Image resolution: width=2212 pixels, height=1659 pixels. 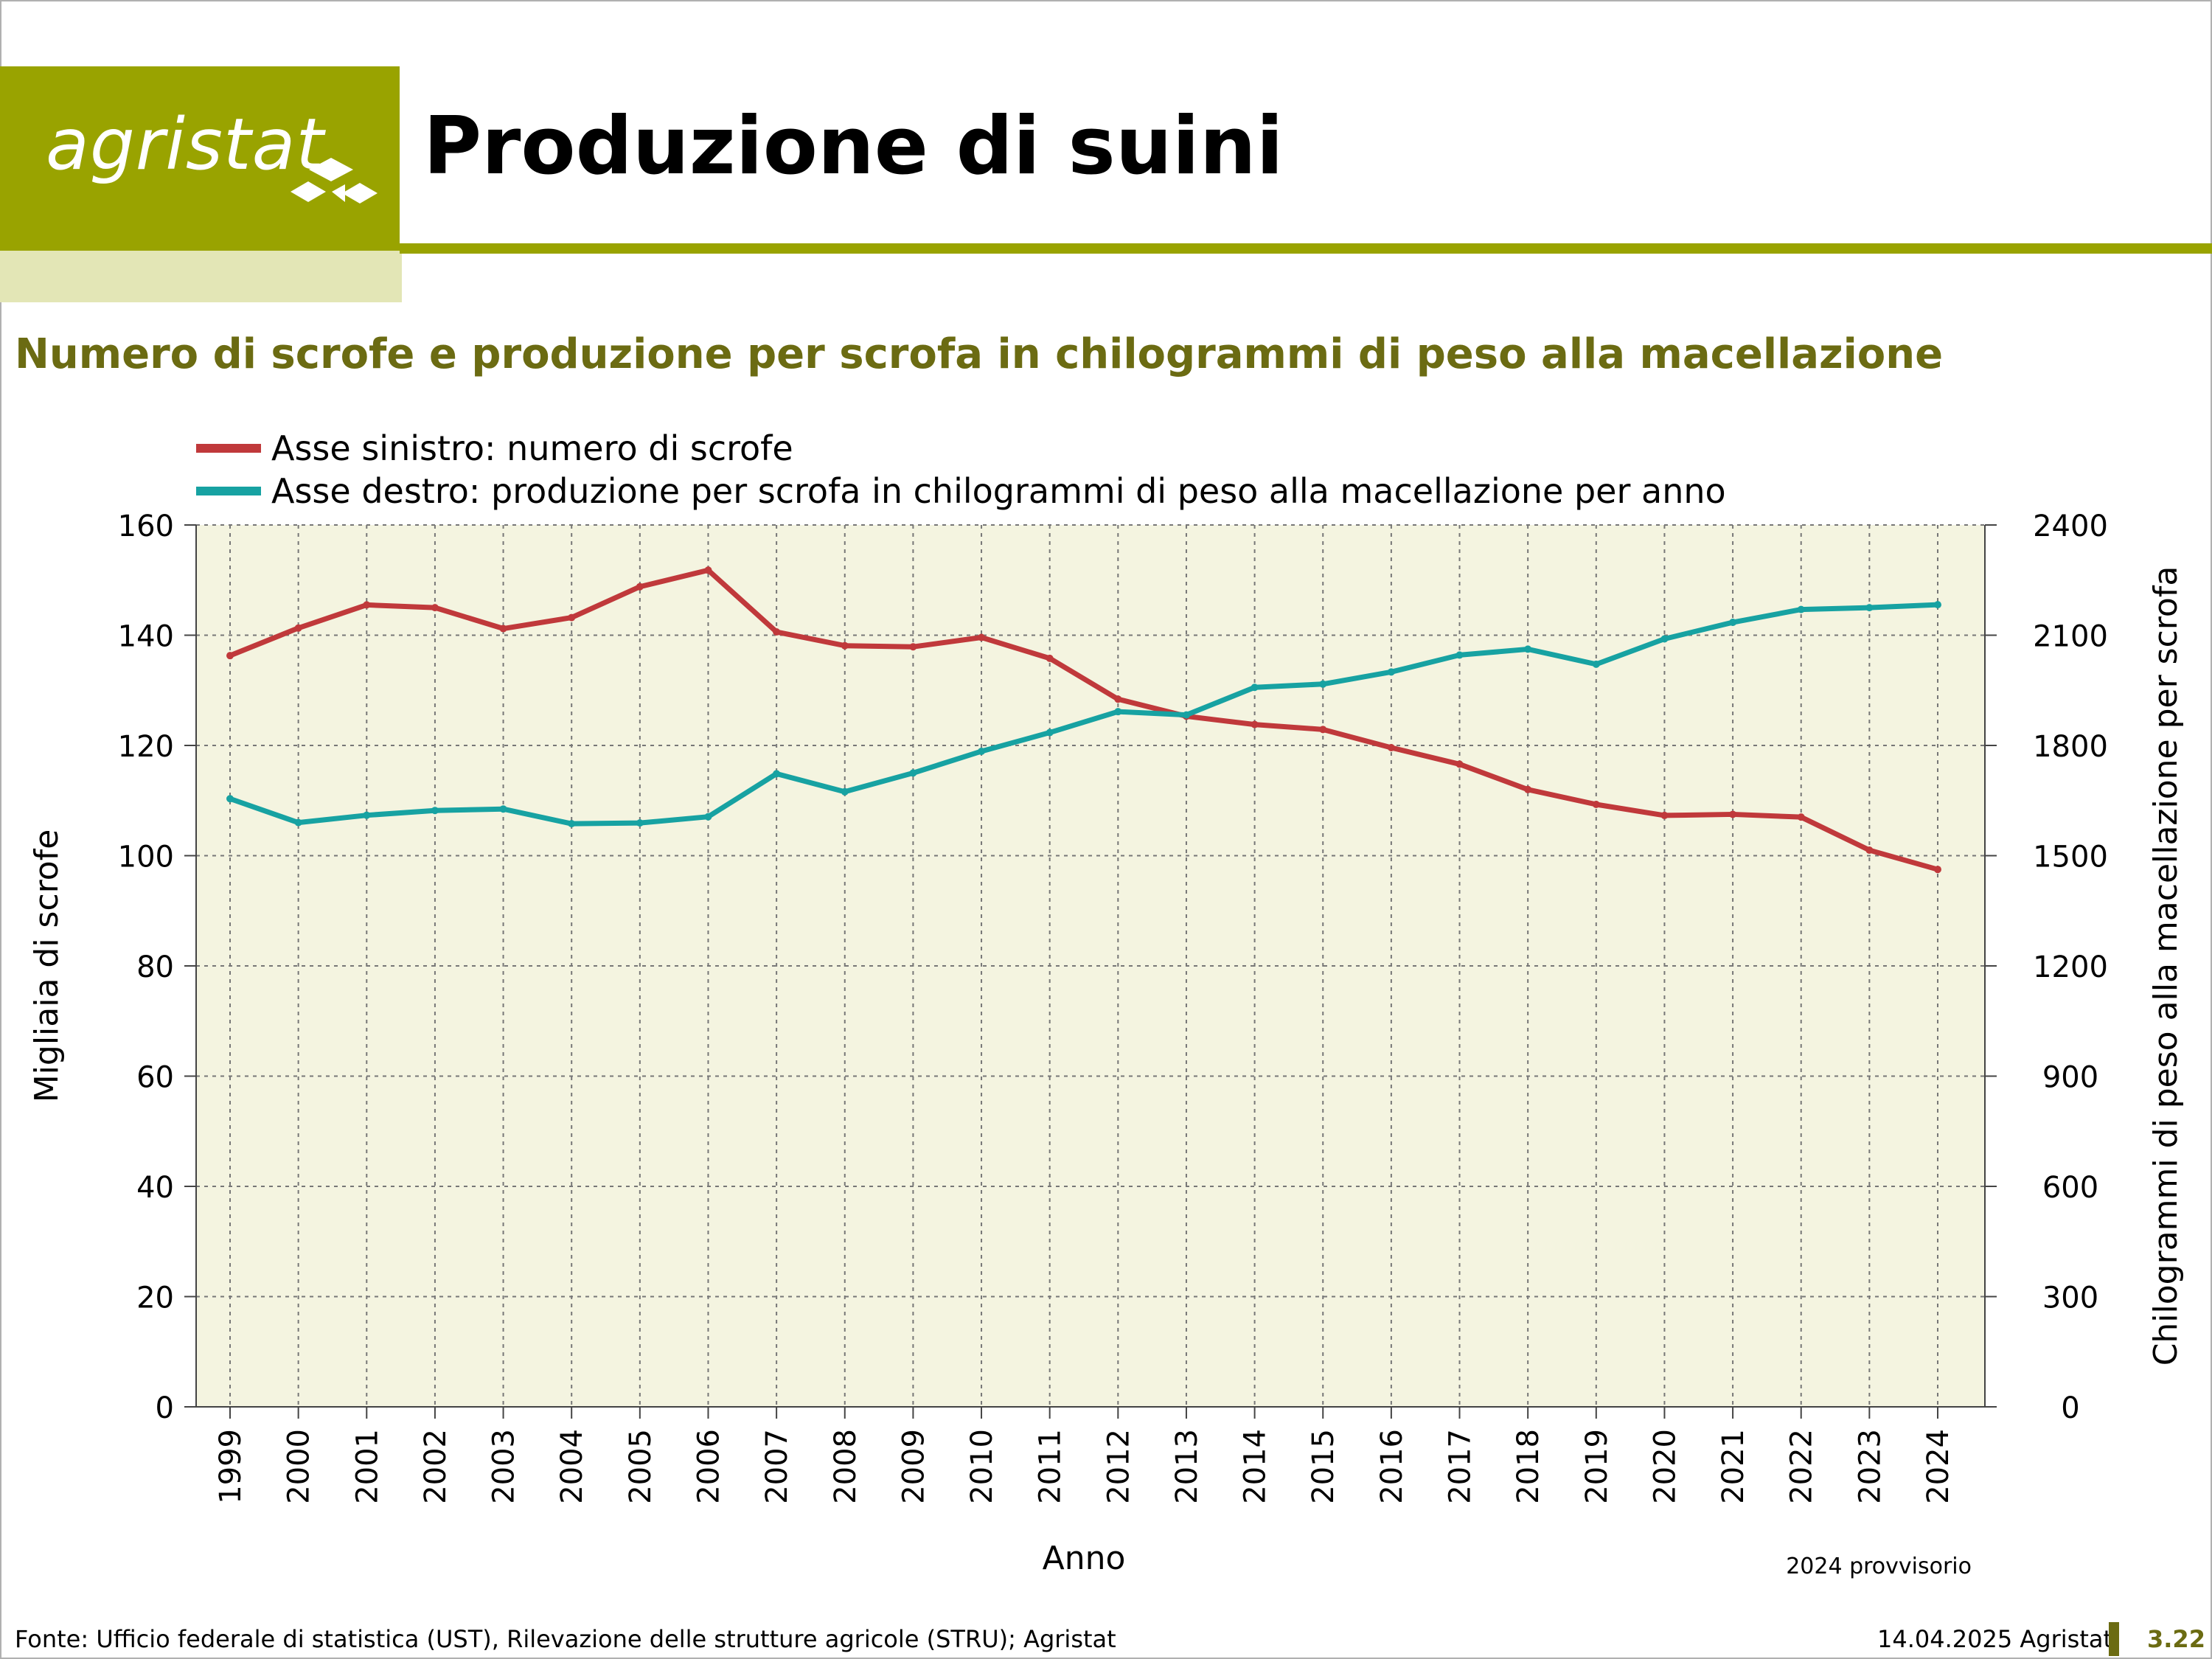 What do you see at coordinates (1187, 1466) in the screenshot?
I see `x-tick-label: 2013` at bounding box center [1187, 1466].